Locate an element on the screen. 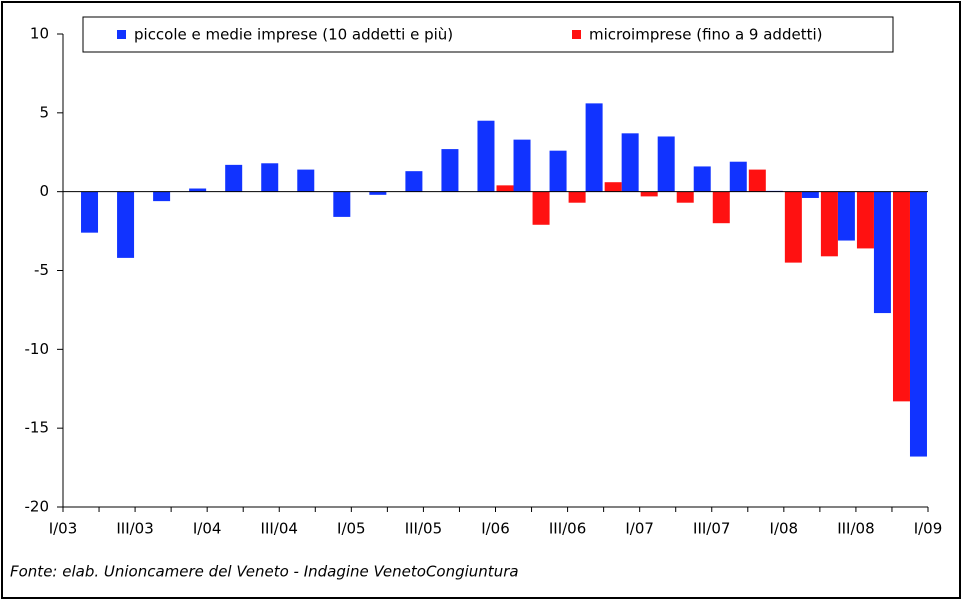  y-tick-label: -10 is located at coordinates (37, 349).